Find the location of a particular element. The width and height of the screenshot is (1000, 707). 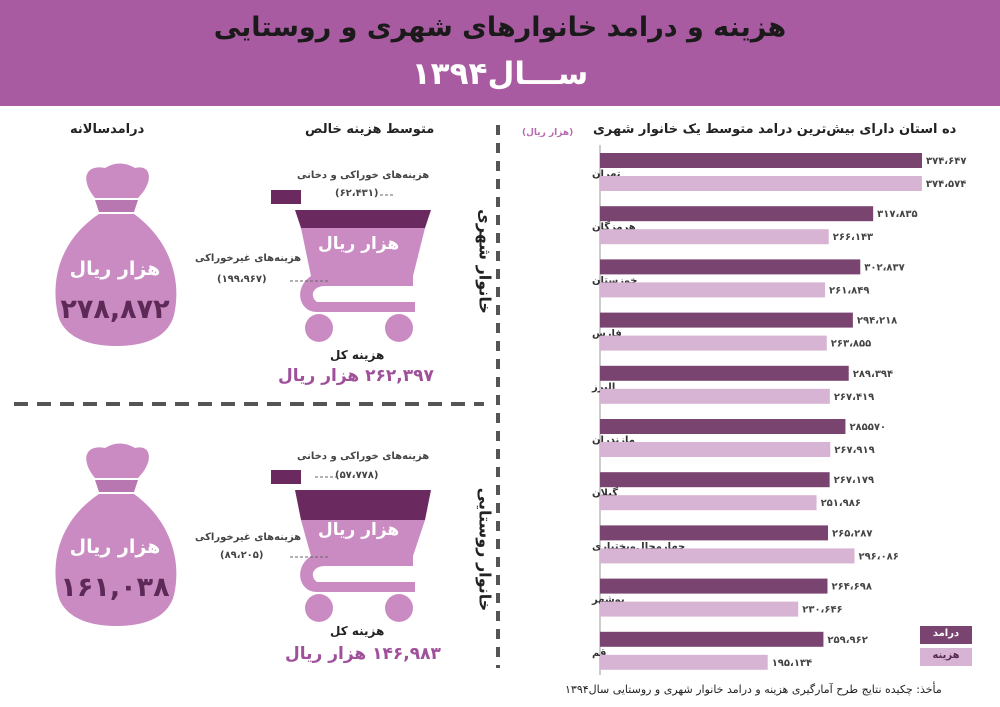

category-label: بوشهر is located at coordinates (608, 600).